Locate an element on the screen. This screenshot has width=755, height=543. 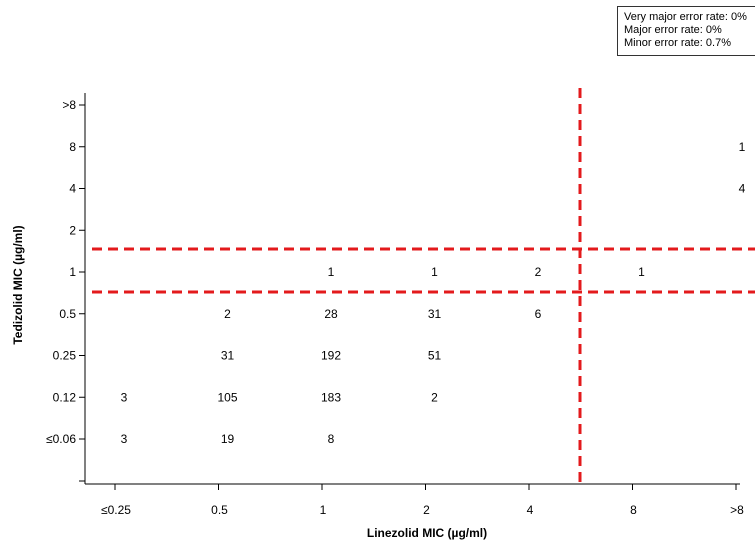
cell-count: 105 is located at coordinates (227, 397).